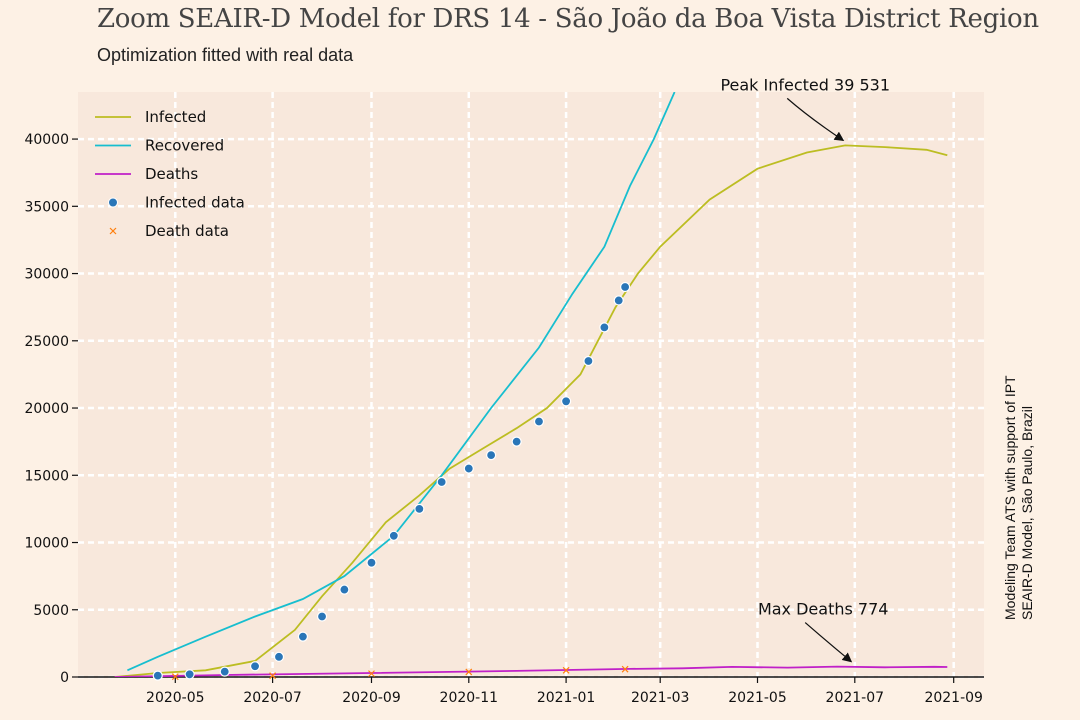 The image size is (1080, 720). What do you see at coordinates (823, 609) in the screenshot?
I see `annotation-label: Max Deaths 774` at bounding box center [823, 609].